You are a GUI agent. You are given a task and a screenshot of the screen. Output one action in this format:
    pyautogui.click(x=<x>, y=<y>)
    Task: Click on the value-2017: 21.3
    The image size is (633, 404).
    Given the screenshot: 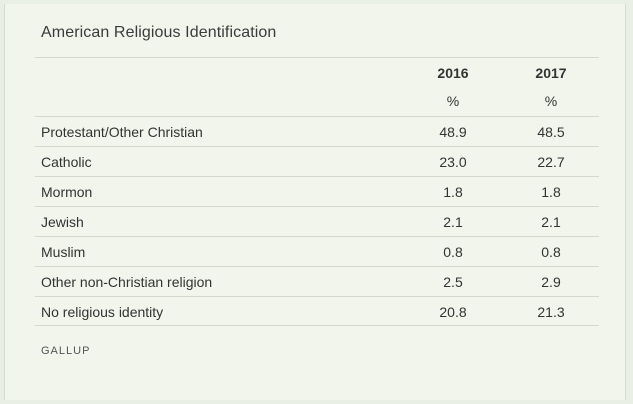 What is the action you would take?
    pyautogui.click(x=551, y=312)
    